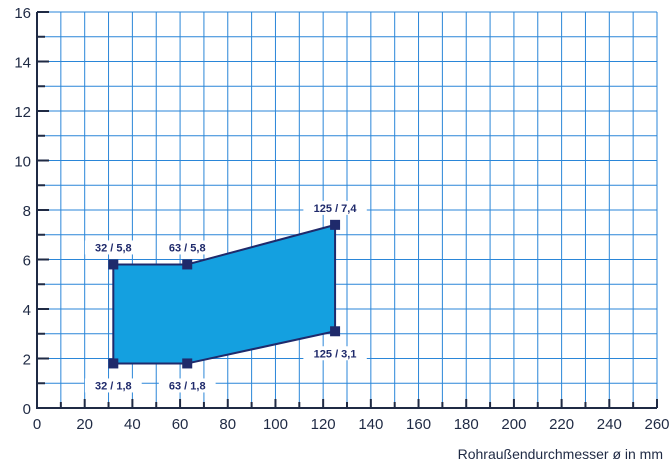 The height and width of the screenshot is (464, 669). I want to click on y-tick-label: 2, so click(27, 360).